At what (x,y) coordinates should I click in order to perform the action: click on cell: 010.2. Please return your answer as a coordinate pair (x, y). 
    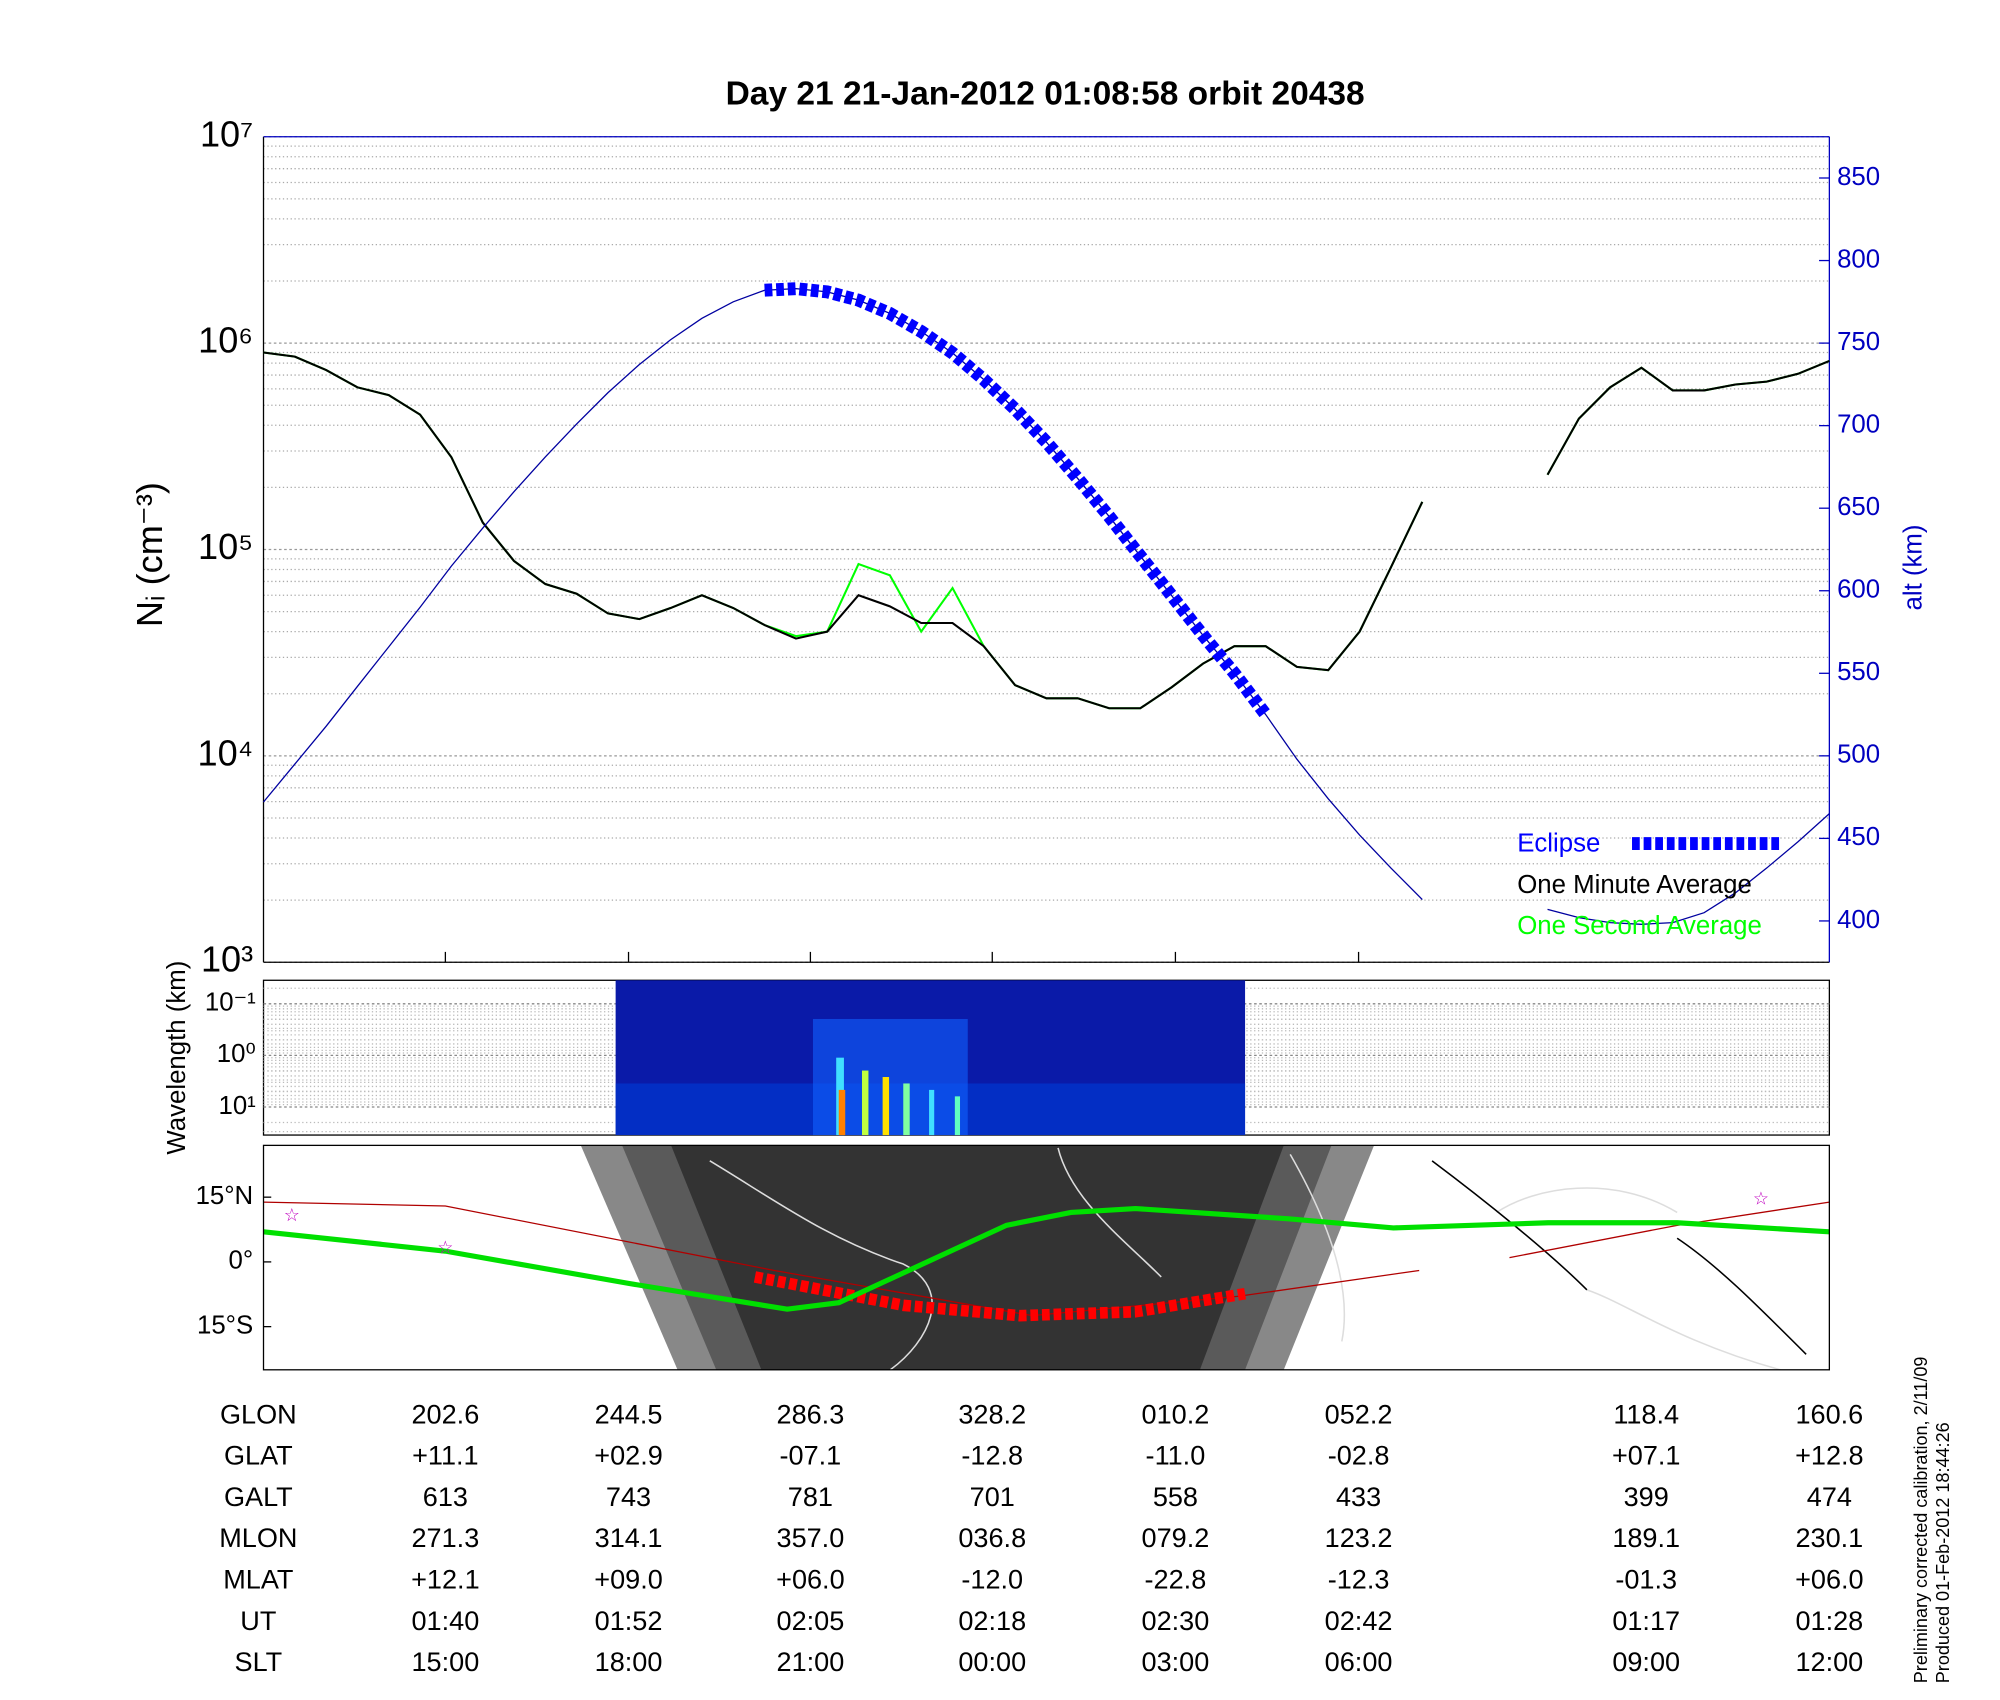
    Looking at the image, I should click on (1176, 1413).